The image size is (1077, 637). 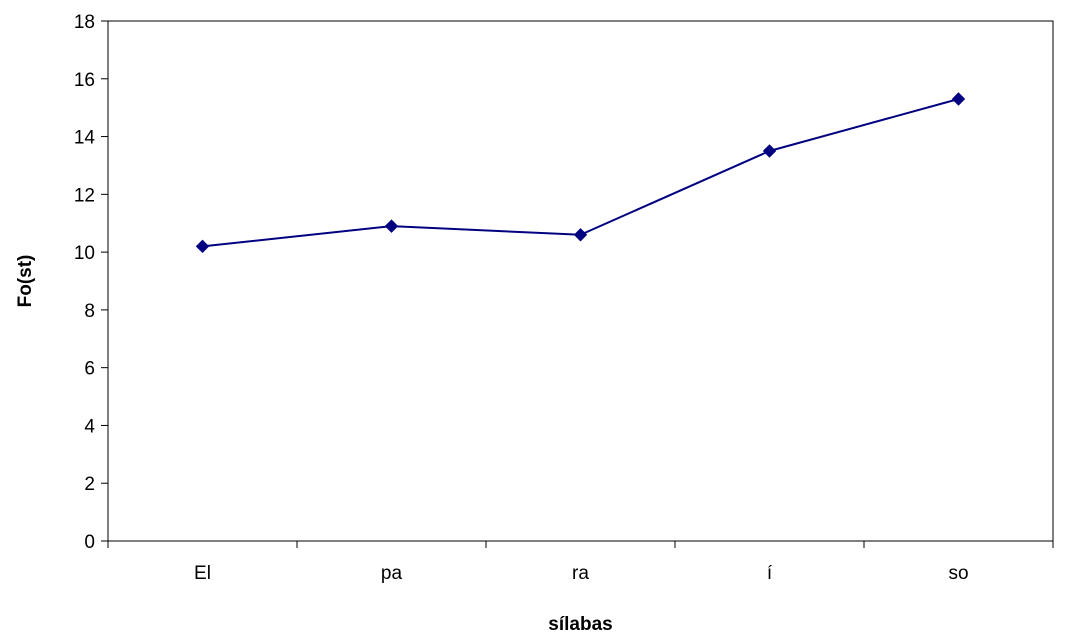 What do you see at coordinates (85, 138) in the screenshot?
I see `y-tick-label: 14` at bounding box center [85, 138].